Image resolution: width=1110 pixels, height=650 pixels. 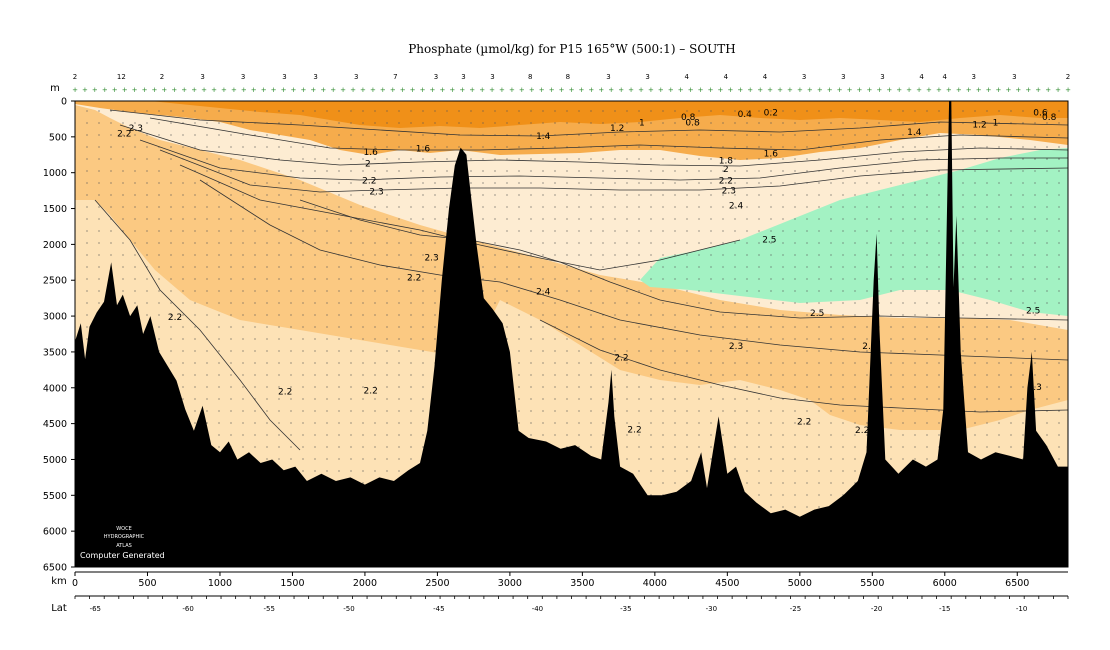 What do you see at coordinates (423, 149) in the screenshot?
I see `contour-label: 1.6` at bounding box center [423, 149].